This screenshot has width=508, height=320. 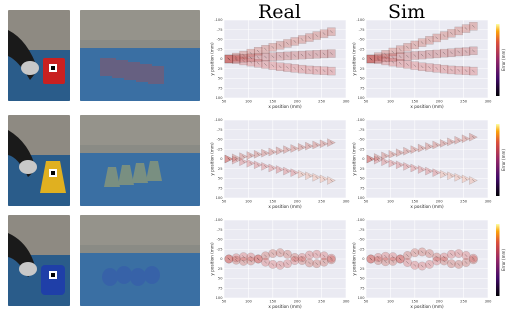 I want to click on y-tick-label: 25, so click(x=220, y=169).